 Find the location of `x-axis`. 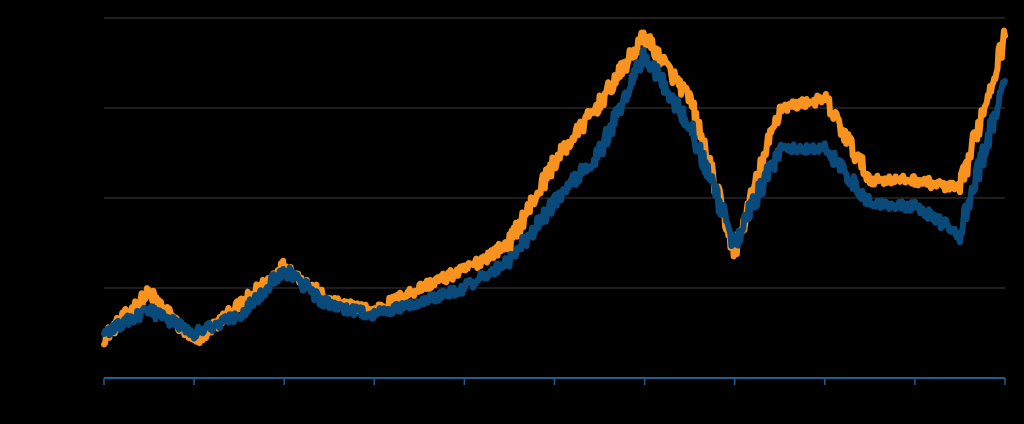

x-axis is located at coordinates (554, 381).